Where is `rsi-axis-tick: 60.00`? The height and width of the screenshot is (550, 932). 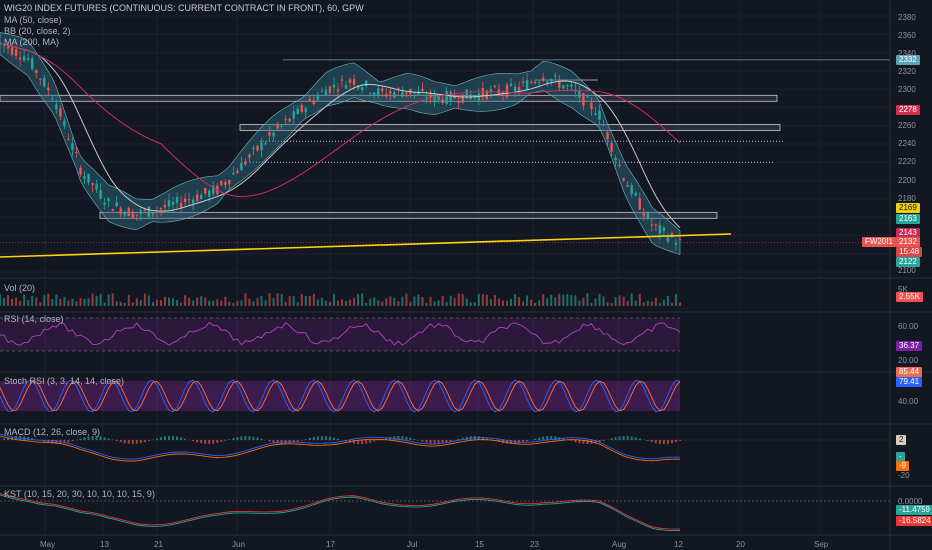 rsi-axis-tick: 60.00 is located at coordinates (908, 326).